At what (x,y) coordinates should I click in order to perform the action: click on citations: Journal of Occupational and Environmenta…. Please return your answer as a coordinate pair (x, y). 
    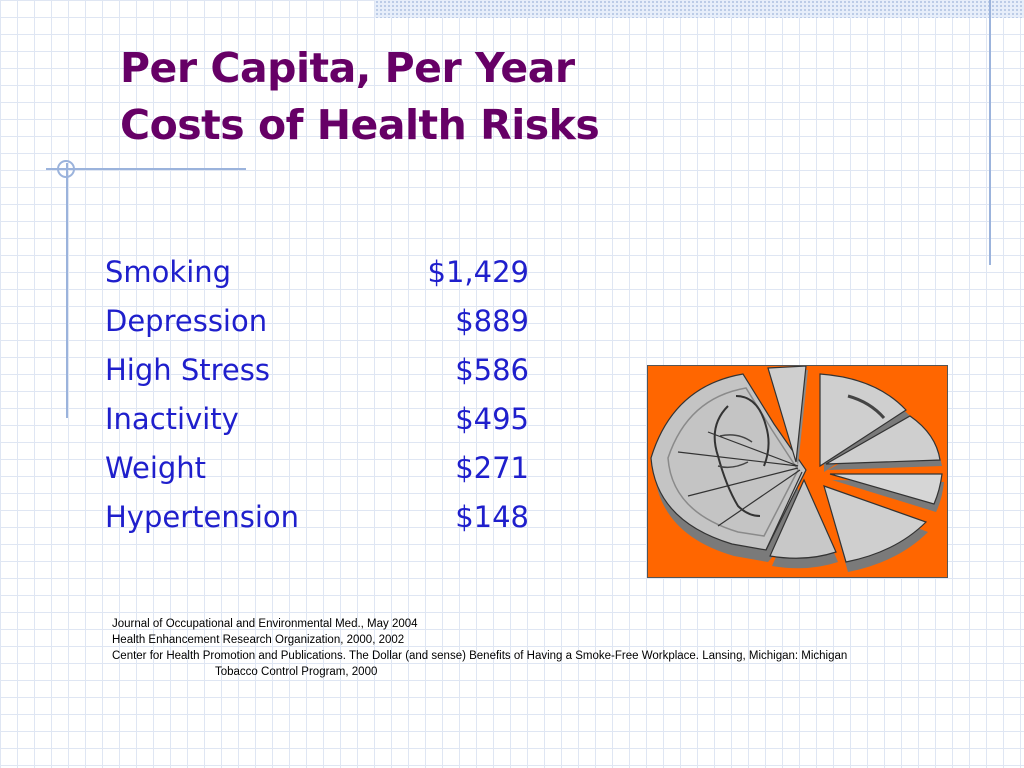
    Looking at the image, I should click on (542, 648).